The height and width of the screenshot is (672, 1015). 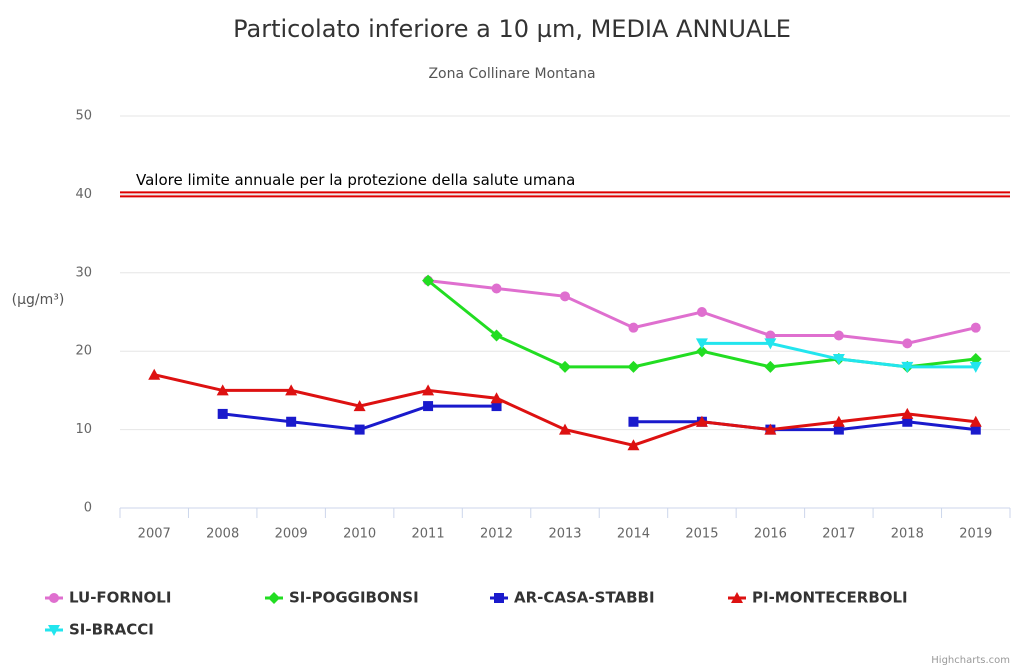 I want to click on x-tick-label: 2009, so click(x=291, y=534).